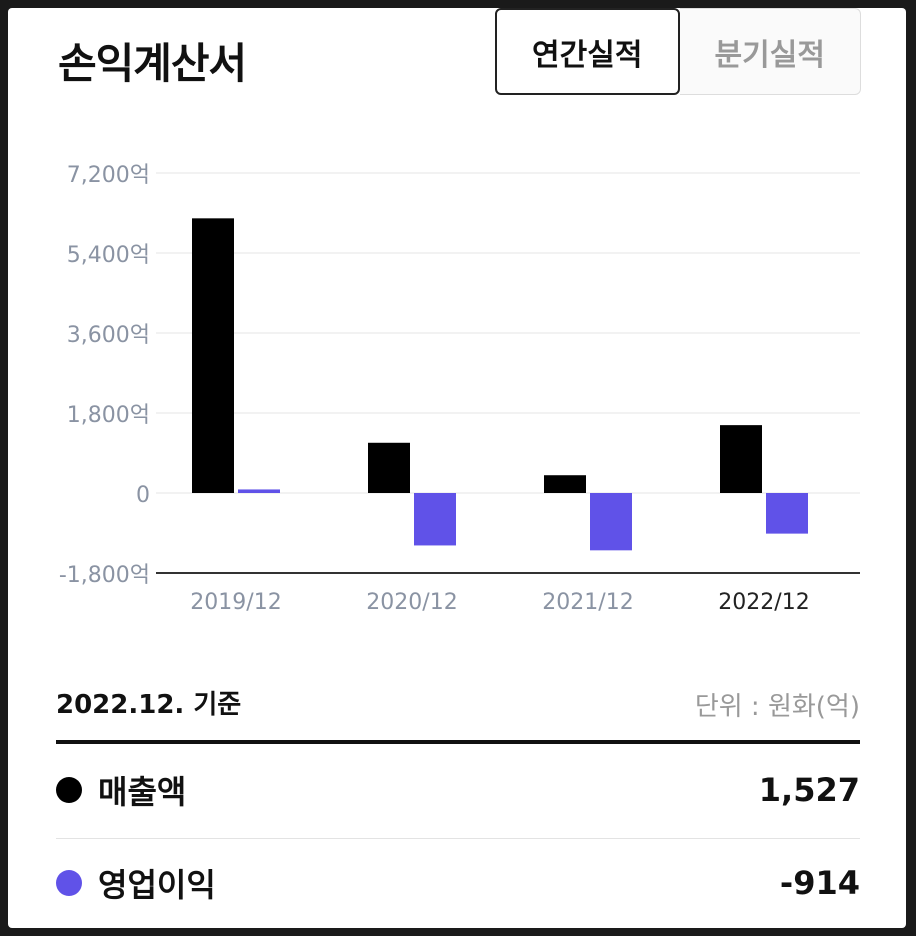 Image resolution: width=916 pixels, height=936 pixels. Describe the element at coordinates (763, 602) in the screenshot. I see `x-tick-label: 2022/12` at that location.